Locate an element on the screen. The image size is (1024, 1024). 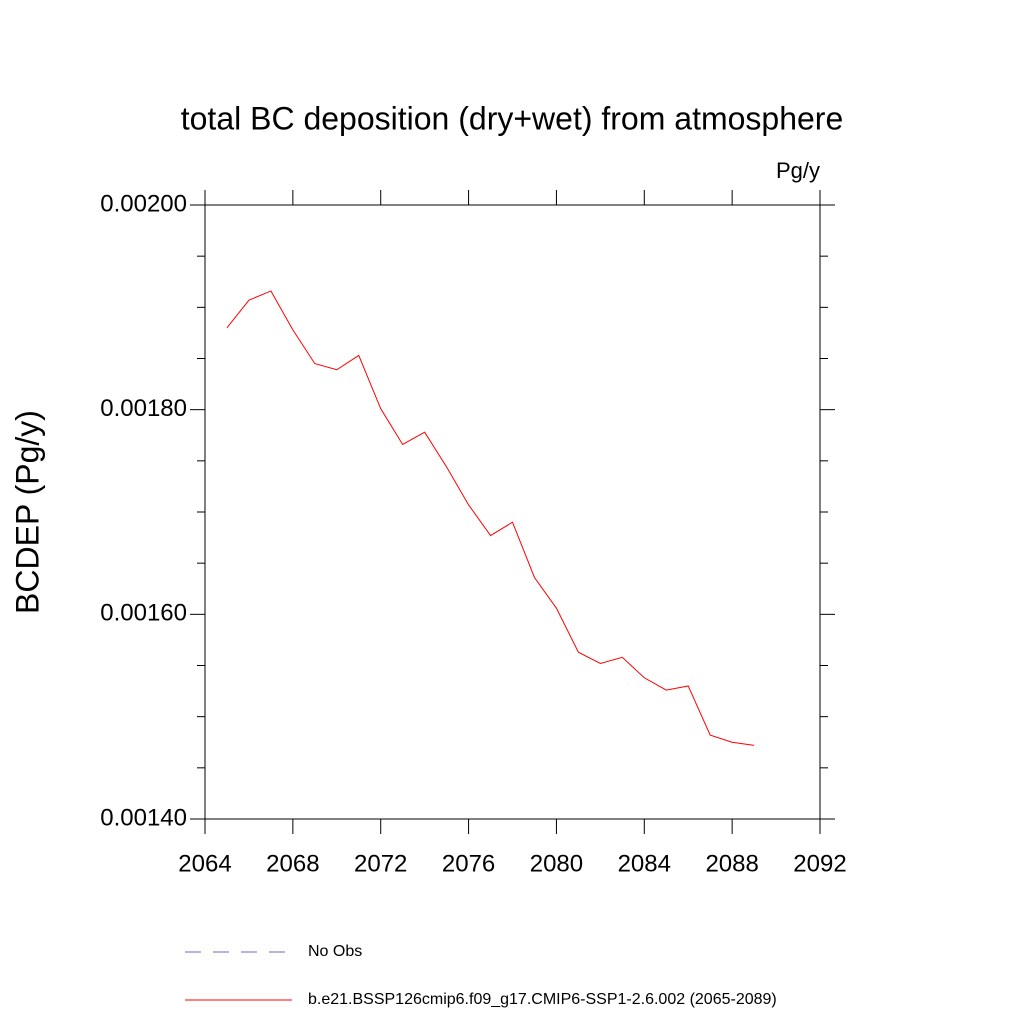
y-tick-label: 0.00160 is located at coordinates (143, 613).